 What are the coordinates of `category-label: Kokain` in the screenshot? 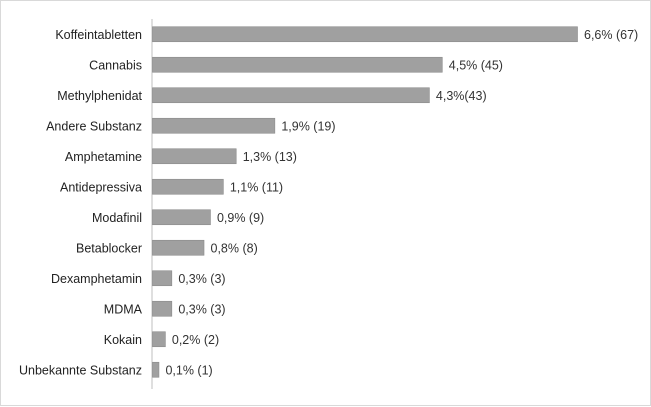 It's located at (123, 340).